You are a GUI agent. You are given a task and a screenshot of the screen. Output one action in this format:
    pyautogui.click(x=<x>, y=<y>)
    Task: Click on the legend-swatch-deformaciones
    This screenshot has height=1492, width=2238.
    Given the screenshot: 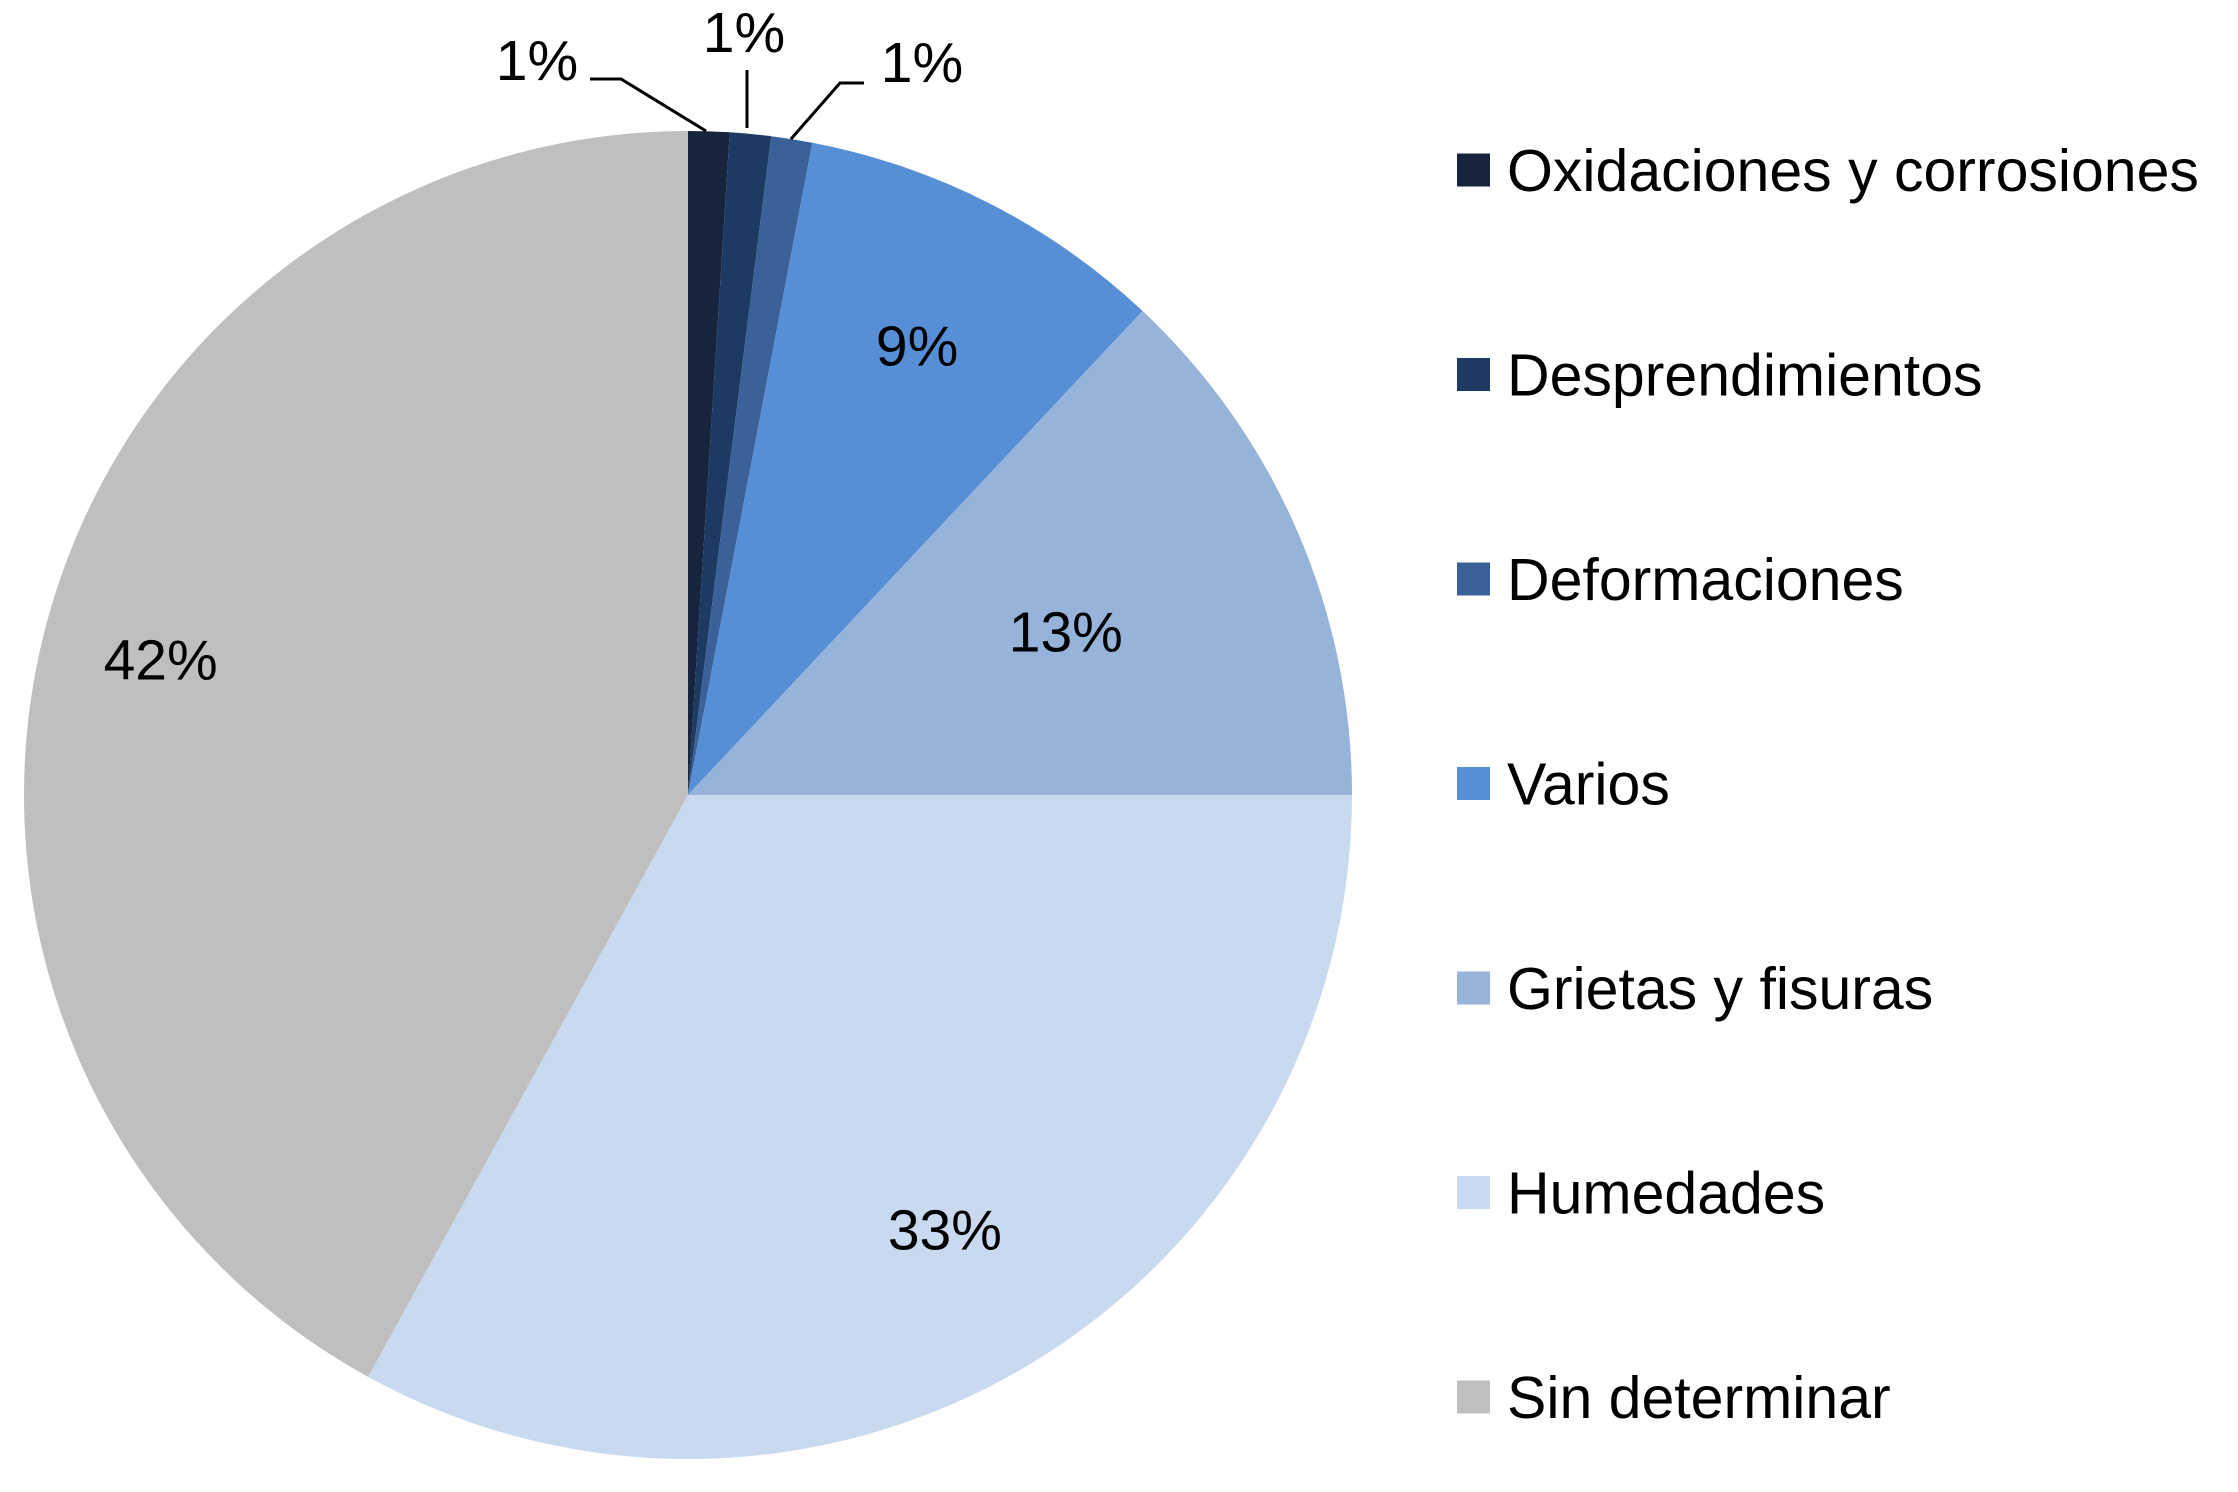 What is the action you would take?
    pyautogui.click(x=1473, y=579)
    